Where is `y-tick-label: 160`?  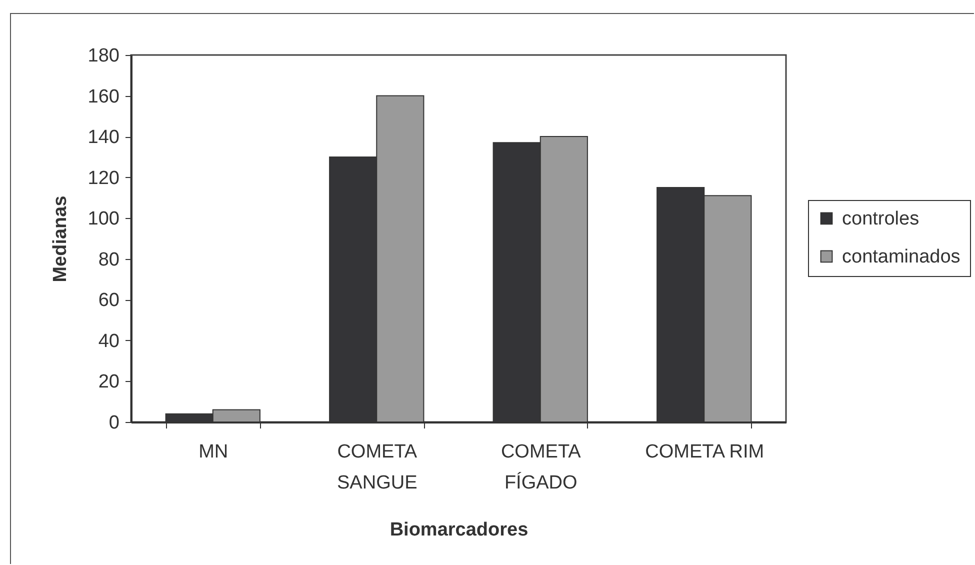
y-tick-label: 160 is located at coordinates (104, 97).